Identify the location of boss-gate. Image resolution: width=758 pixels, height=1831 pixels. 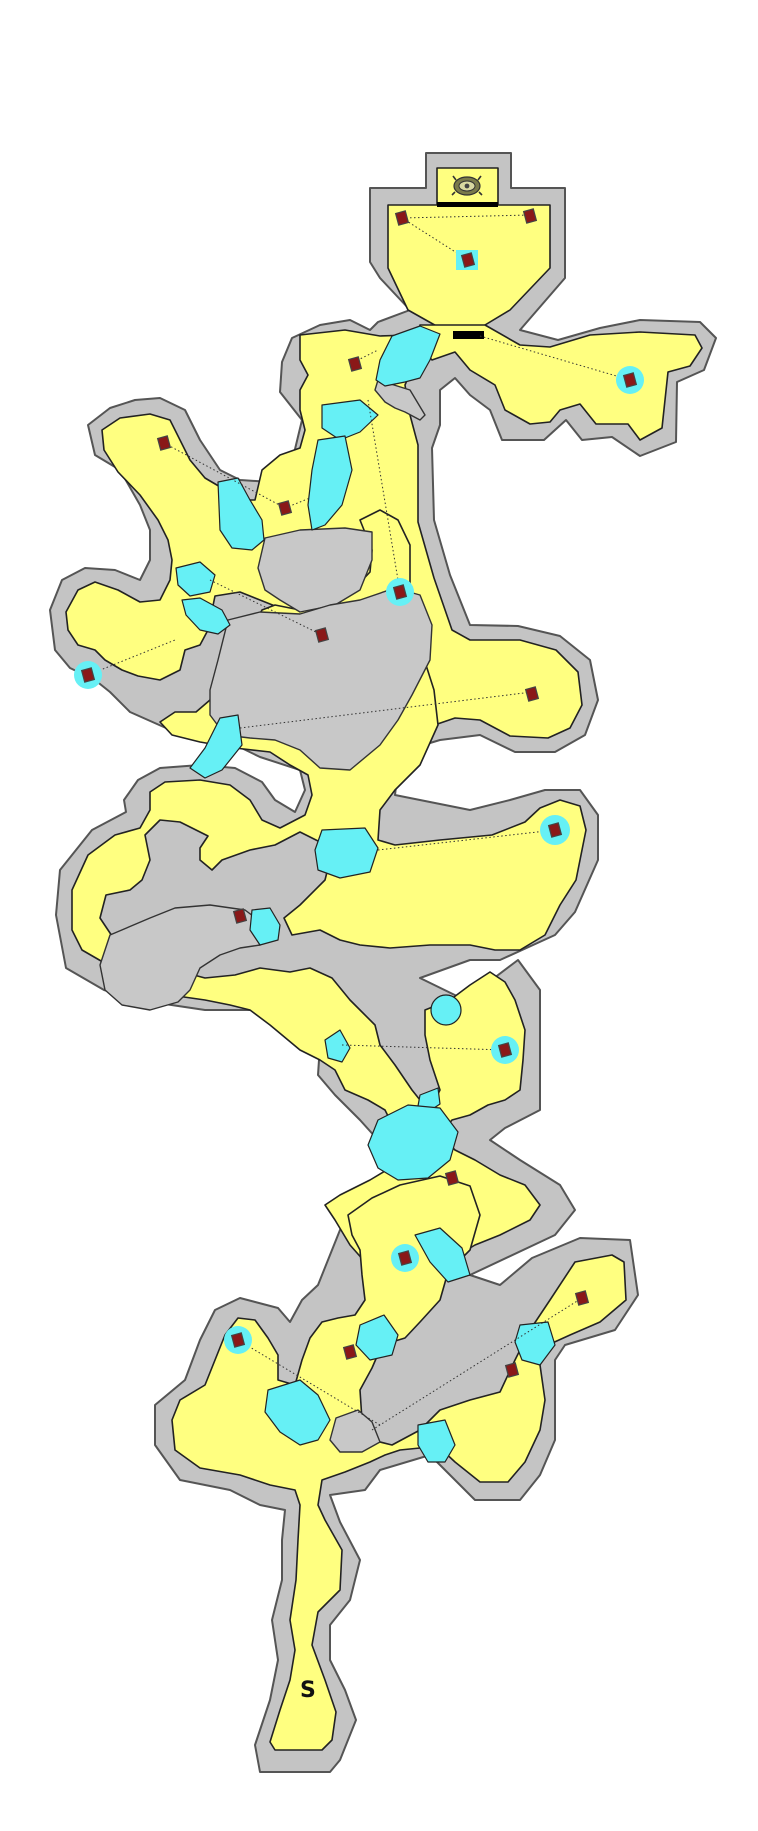
(467, 204).